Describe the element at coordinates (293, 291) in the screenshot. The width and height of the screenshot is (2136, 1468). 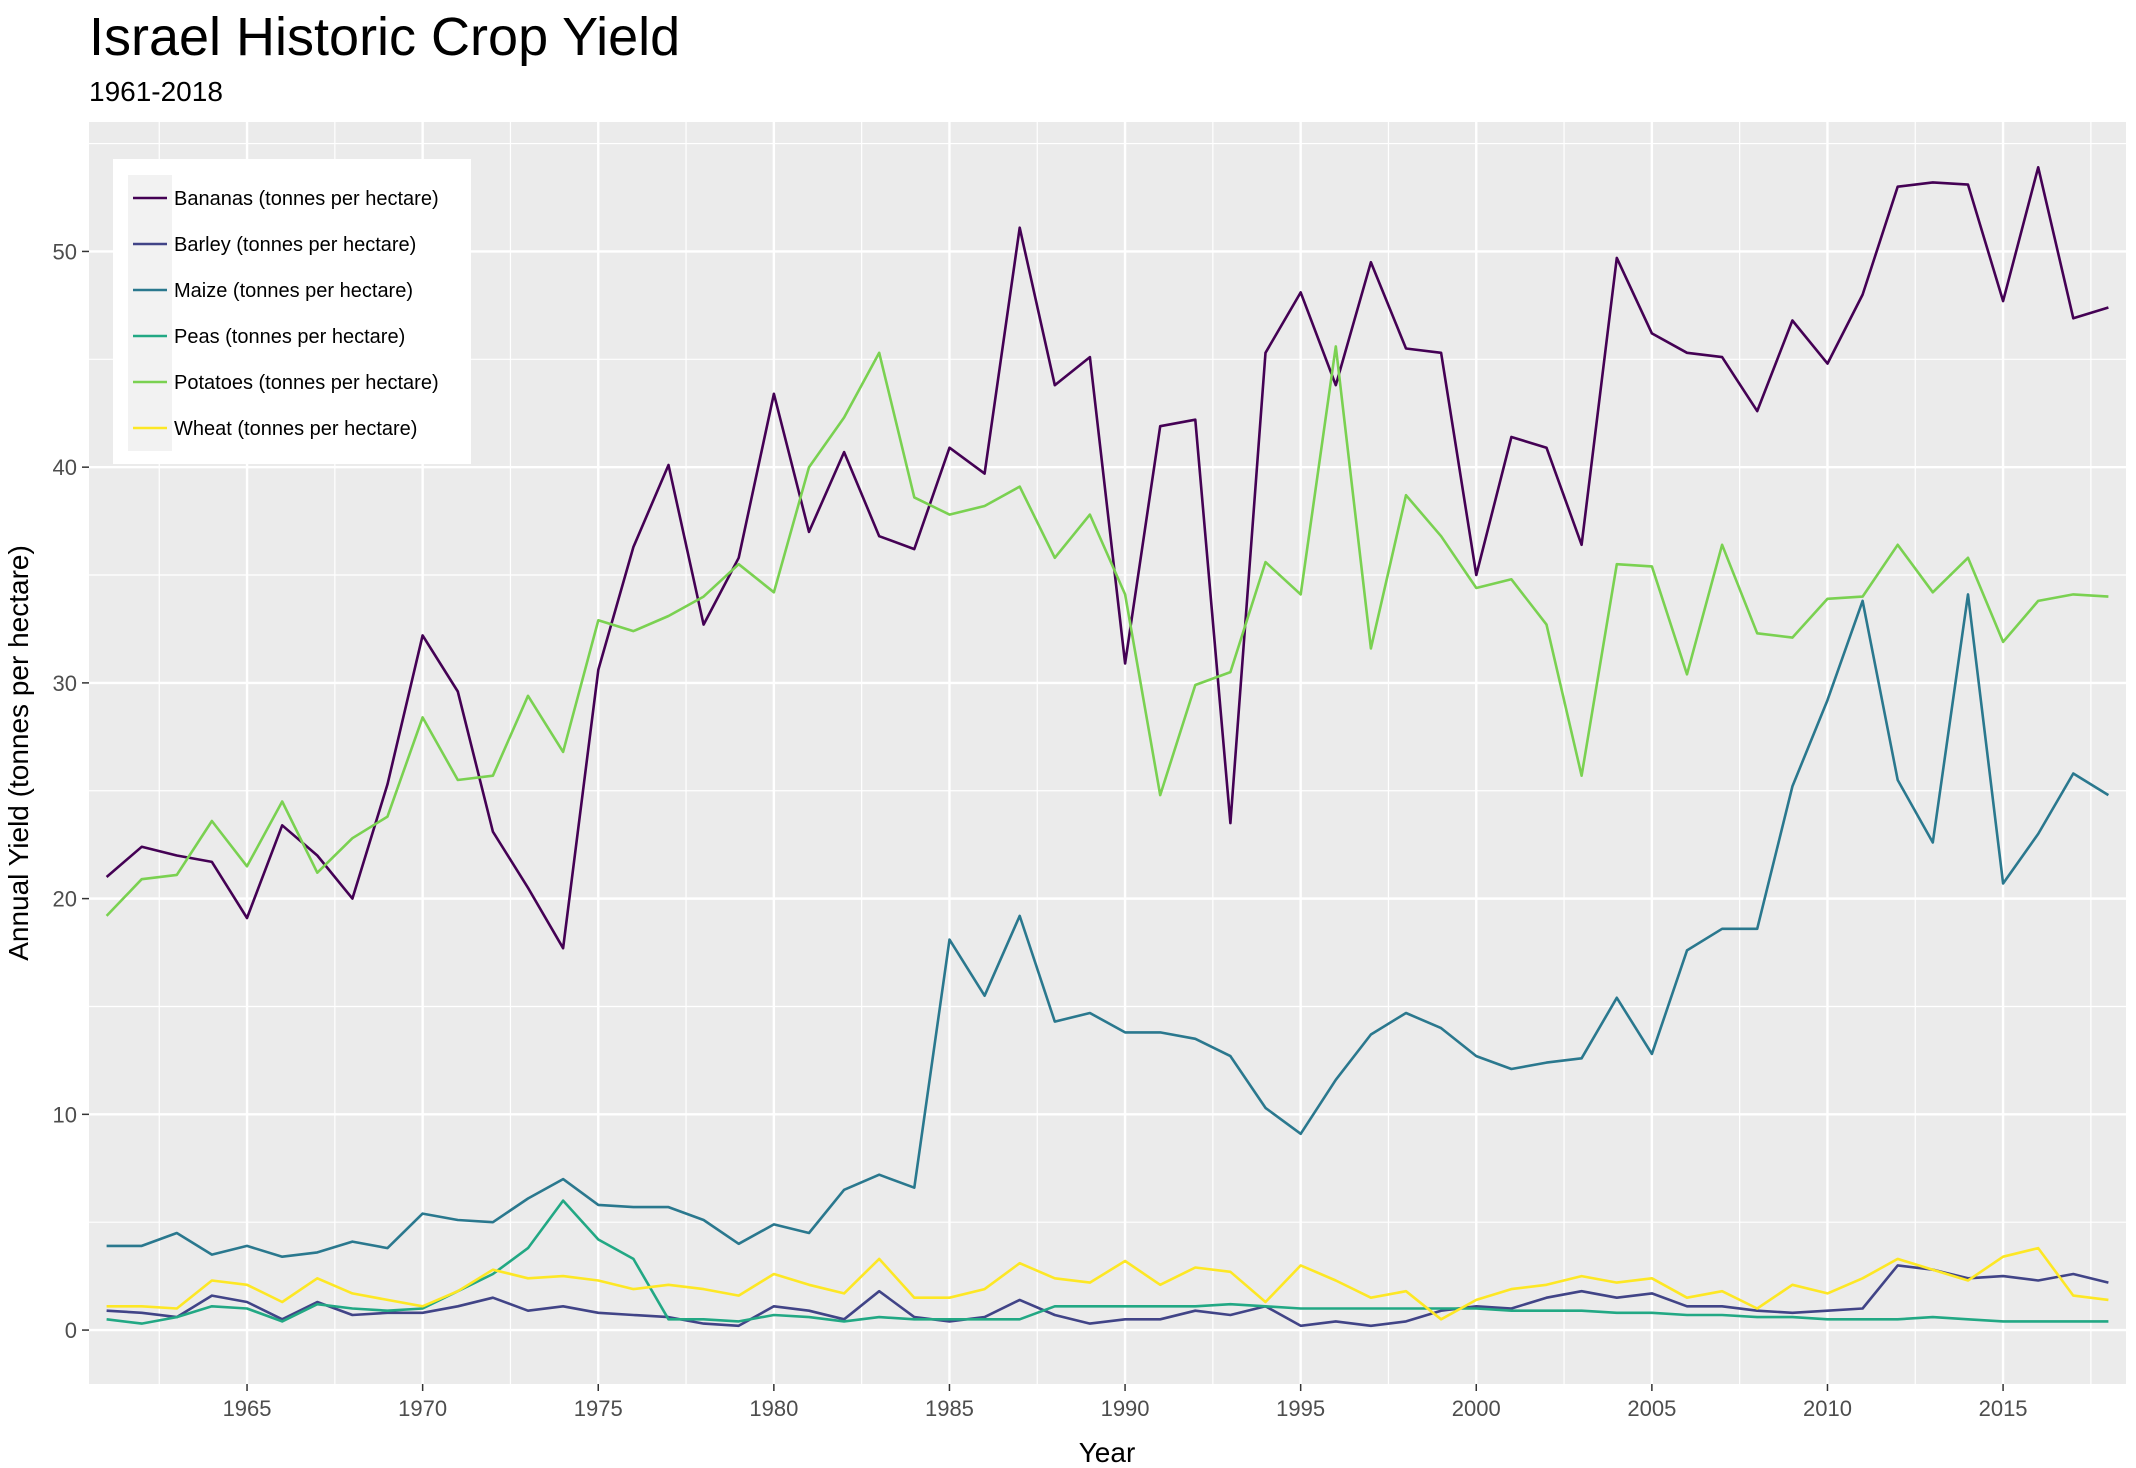
I see `legend-label-maize: Maize (tonnes per hectare)` at that location.